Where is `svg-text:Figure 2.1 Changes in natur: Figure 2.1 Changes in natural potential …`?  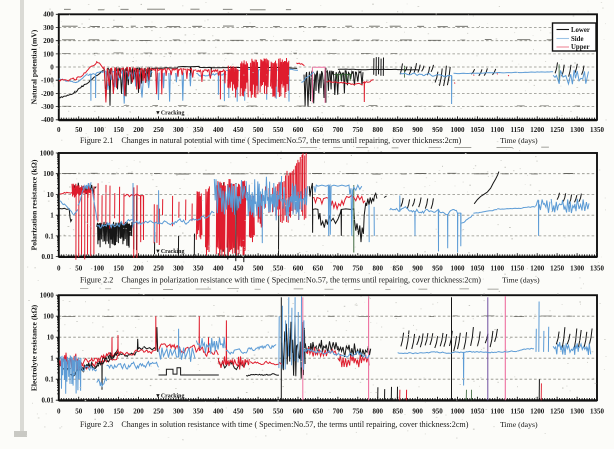
svg-text:Figure 2.1 Changes in natur: Figure 2.1 Changes in natural potential … is located at coordinates (271, 140).